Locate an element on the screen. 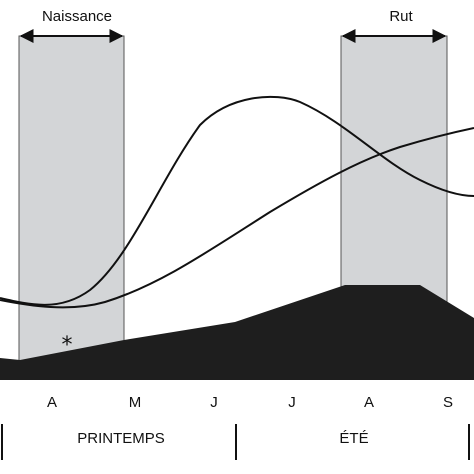 This screenshot has width=474, height=474. month-label: M is located at coordinates (135, 402).